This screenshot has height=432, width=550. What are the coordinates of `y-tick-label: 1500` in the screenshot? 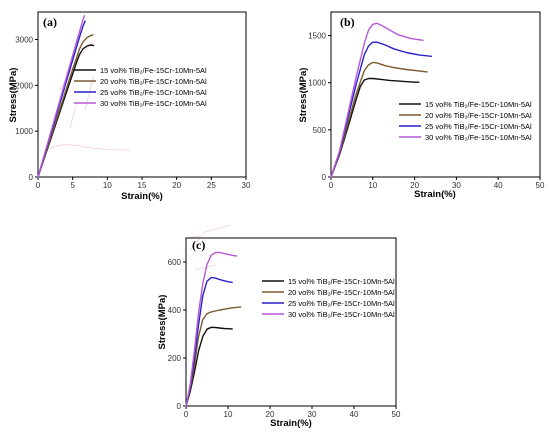 It's located at (317, 36).